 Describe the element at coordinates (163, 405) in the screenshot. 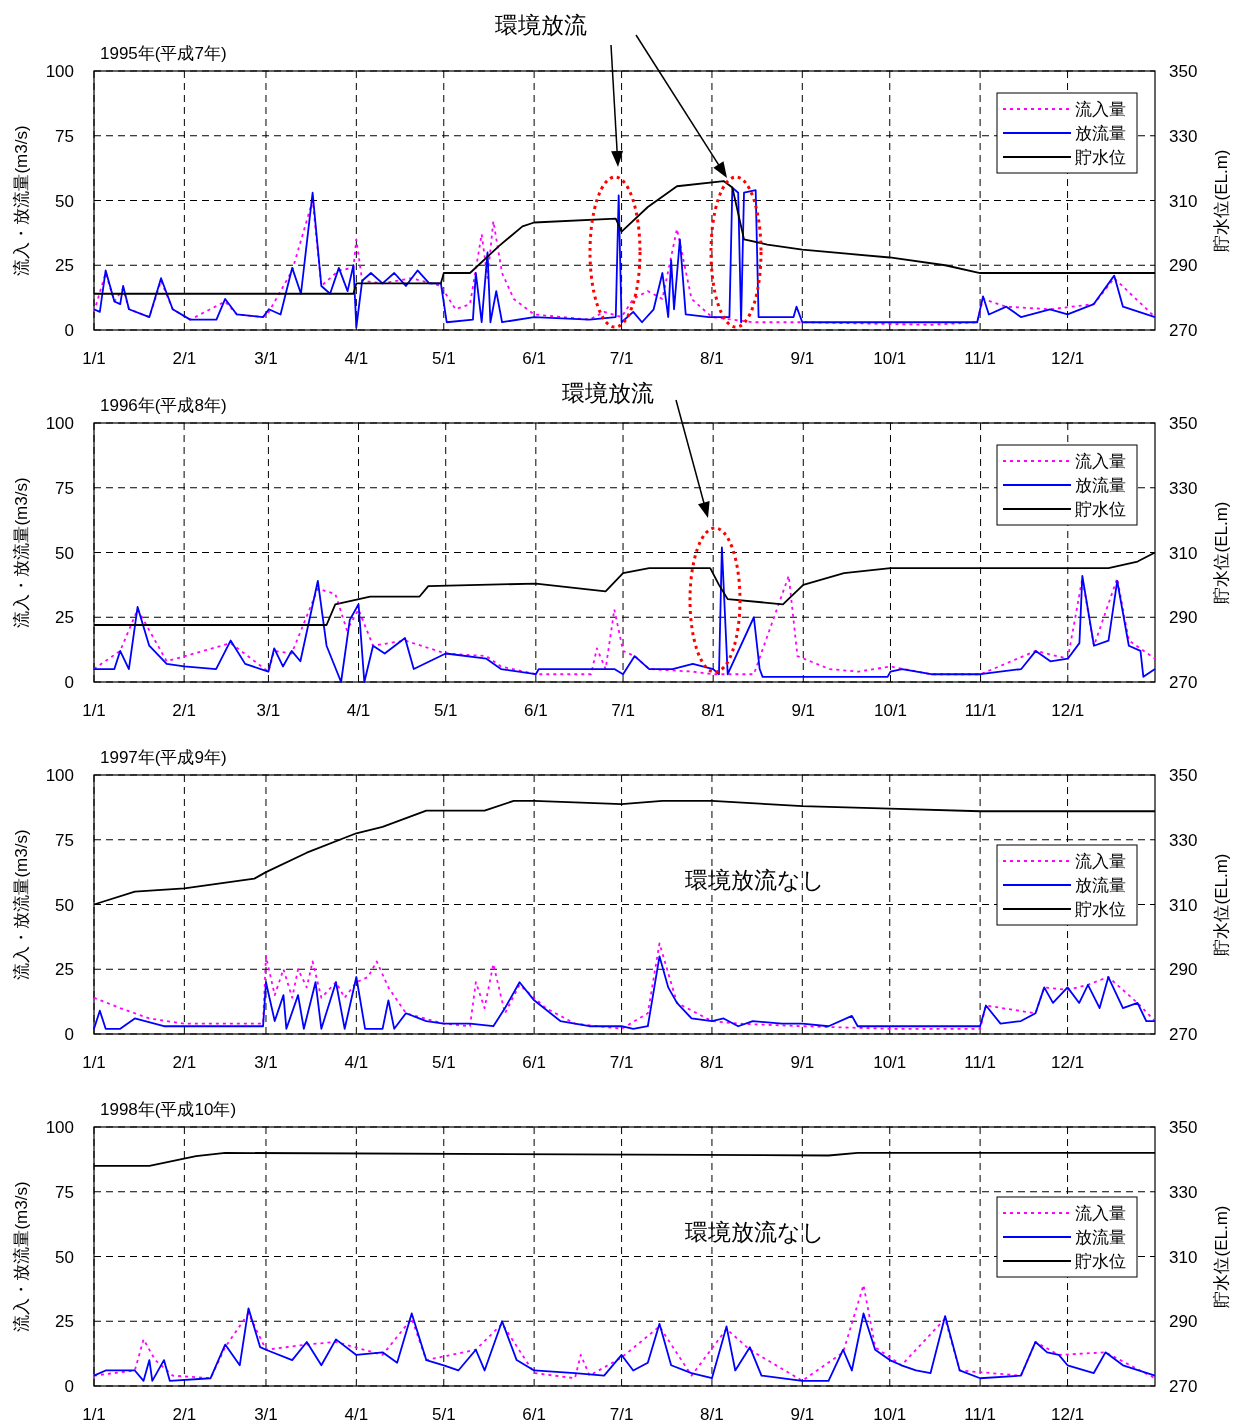

I see `chart-title: 1996年(平成8年)` at that location.